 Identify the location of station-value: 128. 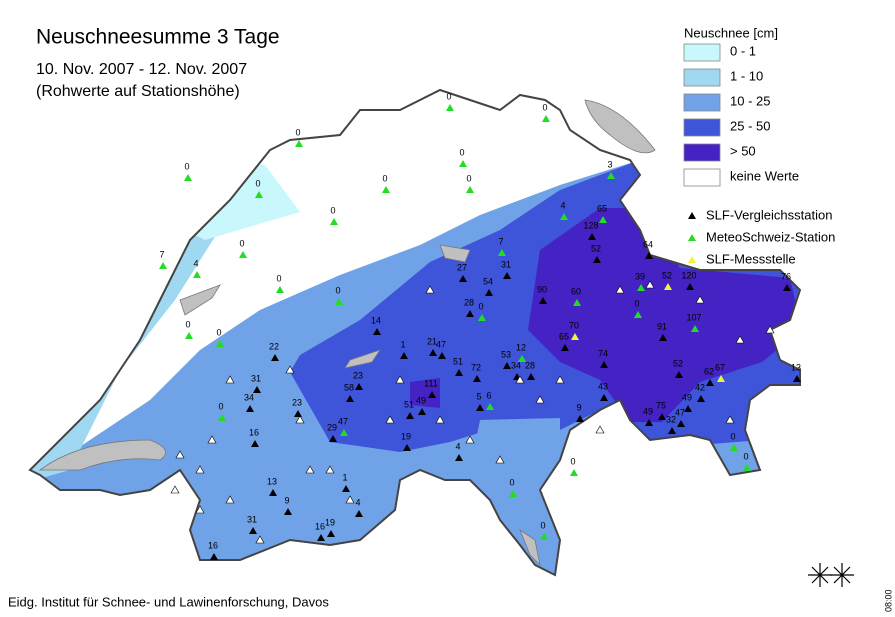
(590, 225).